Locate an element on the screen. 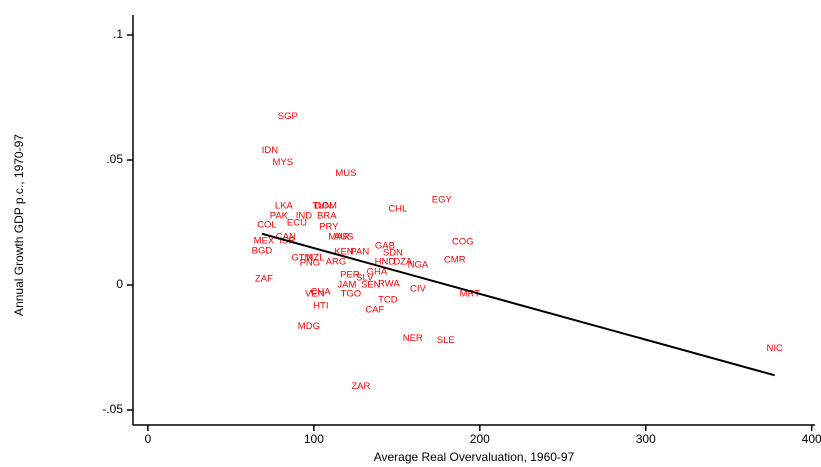 The width and height of the screenshot is (821, 467). y-tick-label: .1 is located at coordinates (118, 34).